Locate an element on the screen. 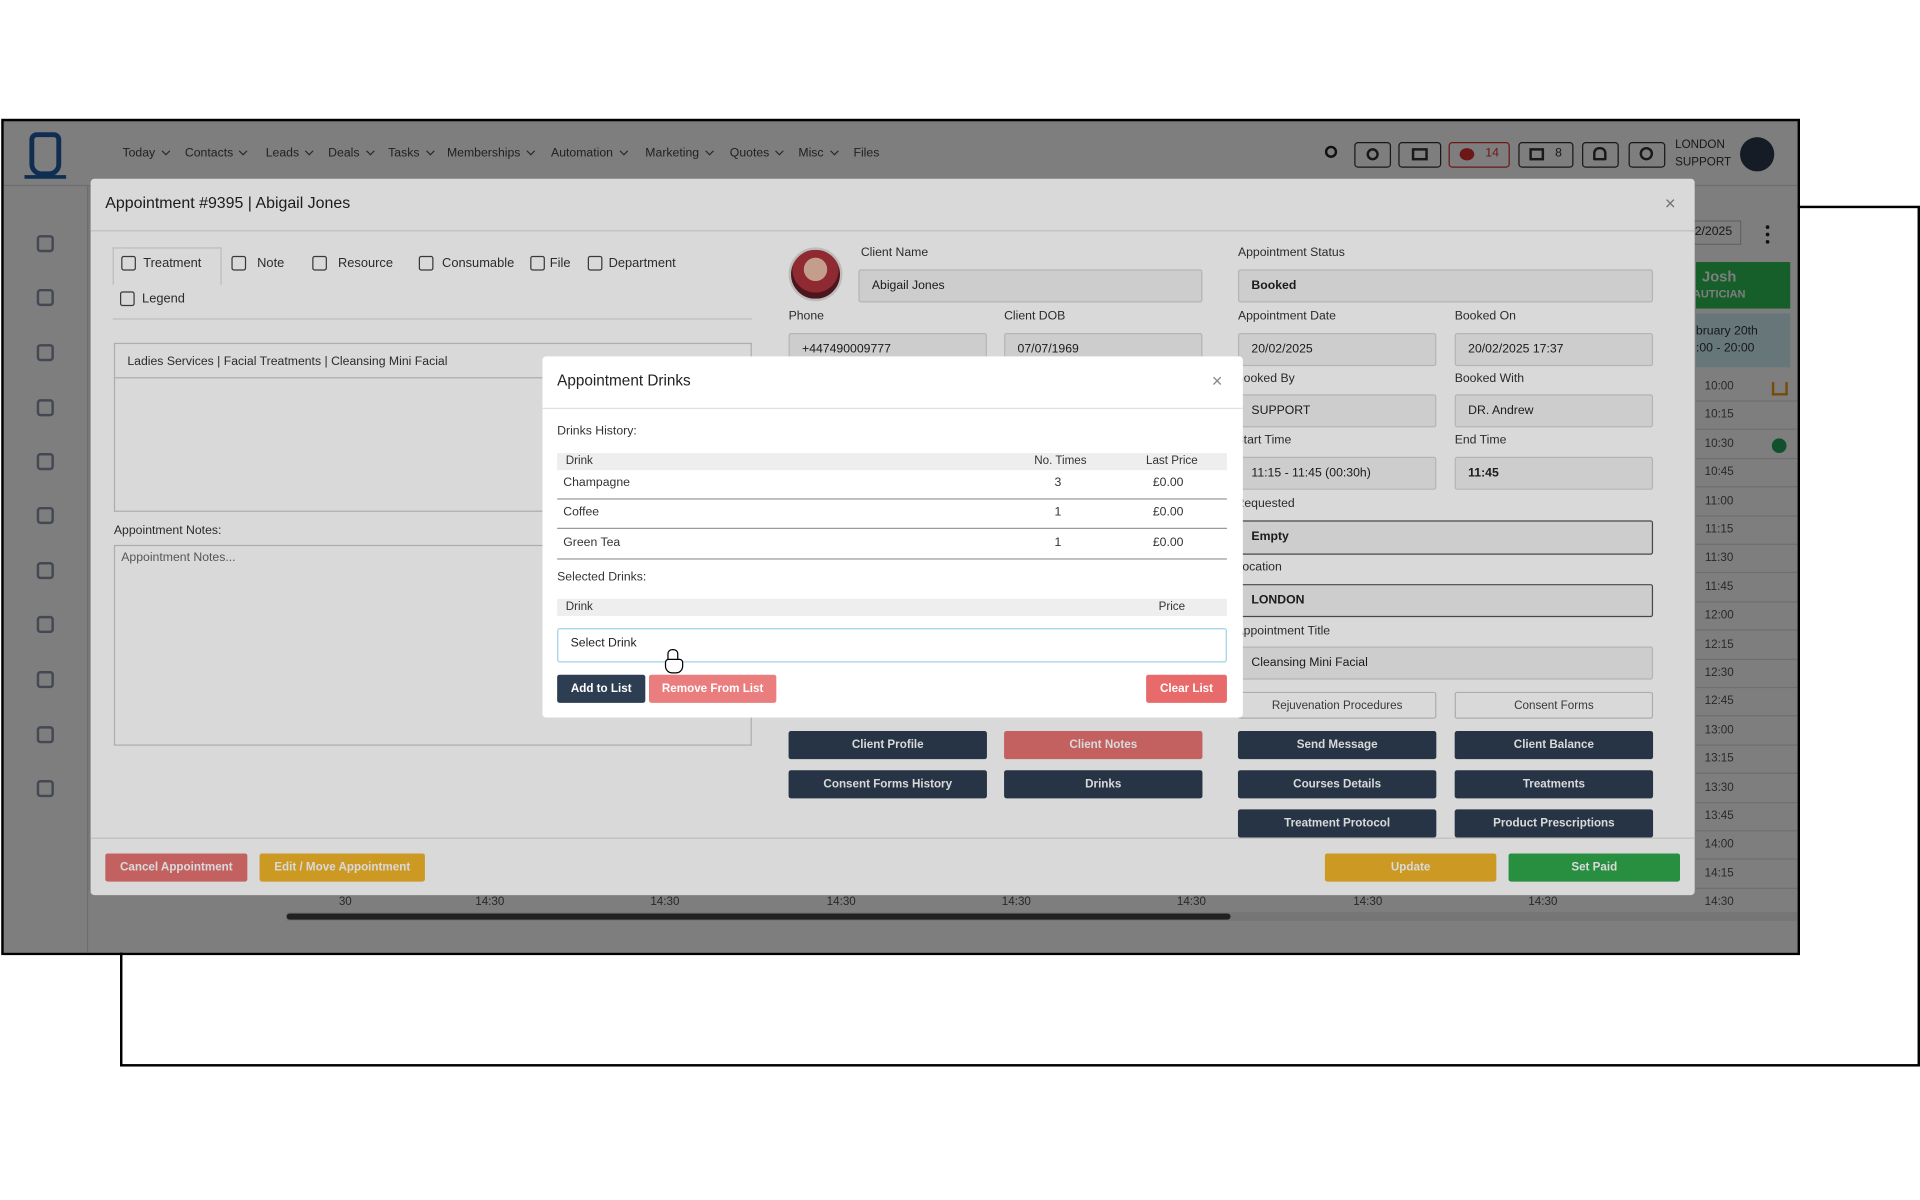 The height and width of the screenshot is (1200, 1920). timeline-label: 14:30 is located at coordinates (841, 902).